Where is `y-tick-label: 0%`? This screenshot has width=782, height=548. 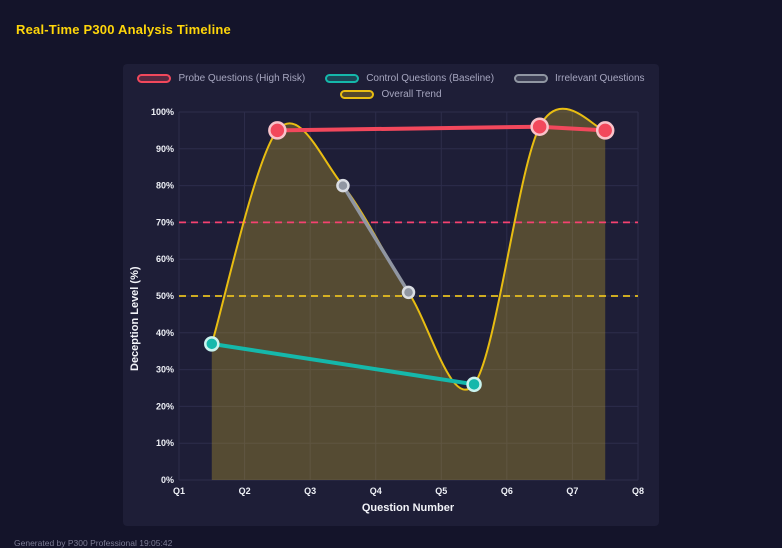 y-tick-label: 0% is located at coordinates (167, 480).